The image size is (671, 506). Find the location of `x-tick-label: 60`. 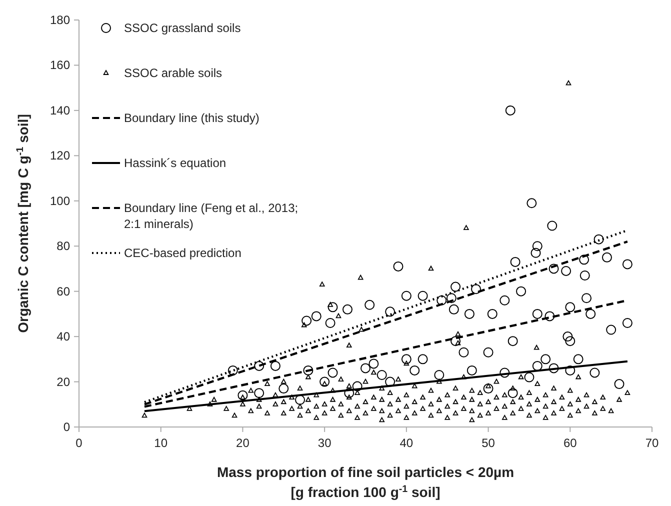

x-tick-label: 60 is located at coordinates (570, 443).